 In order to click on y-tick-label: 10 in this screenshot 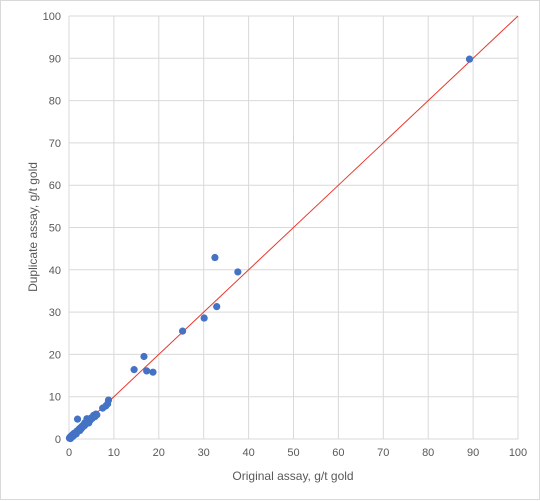, I will do `click(55, 398)`.